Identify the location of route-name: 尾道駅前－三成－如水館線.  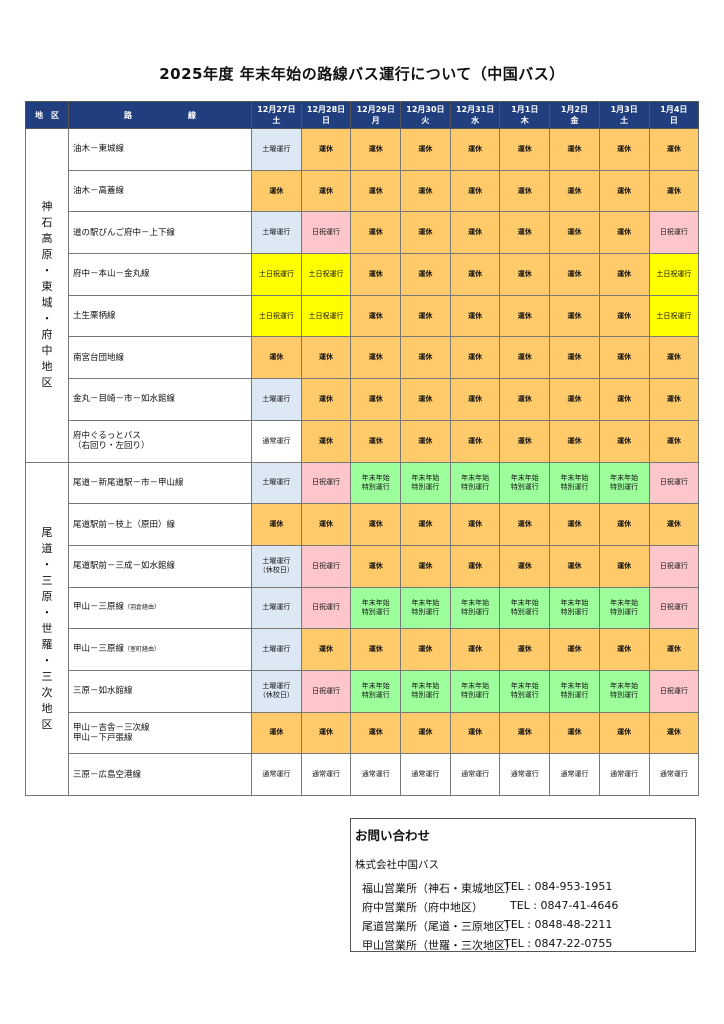
(124, 566).